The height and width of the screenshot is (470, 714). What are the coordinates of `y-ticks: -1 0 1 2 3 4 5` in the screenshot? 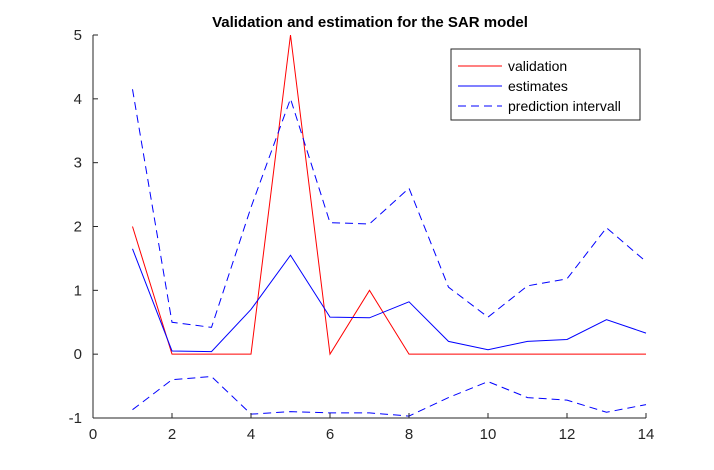 It's located at (83, 227).